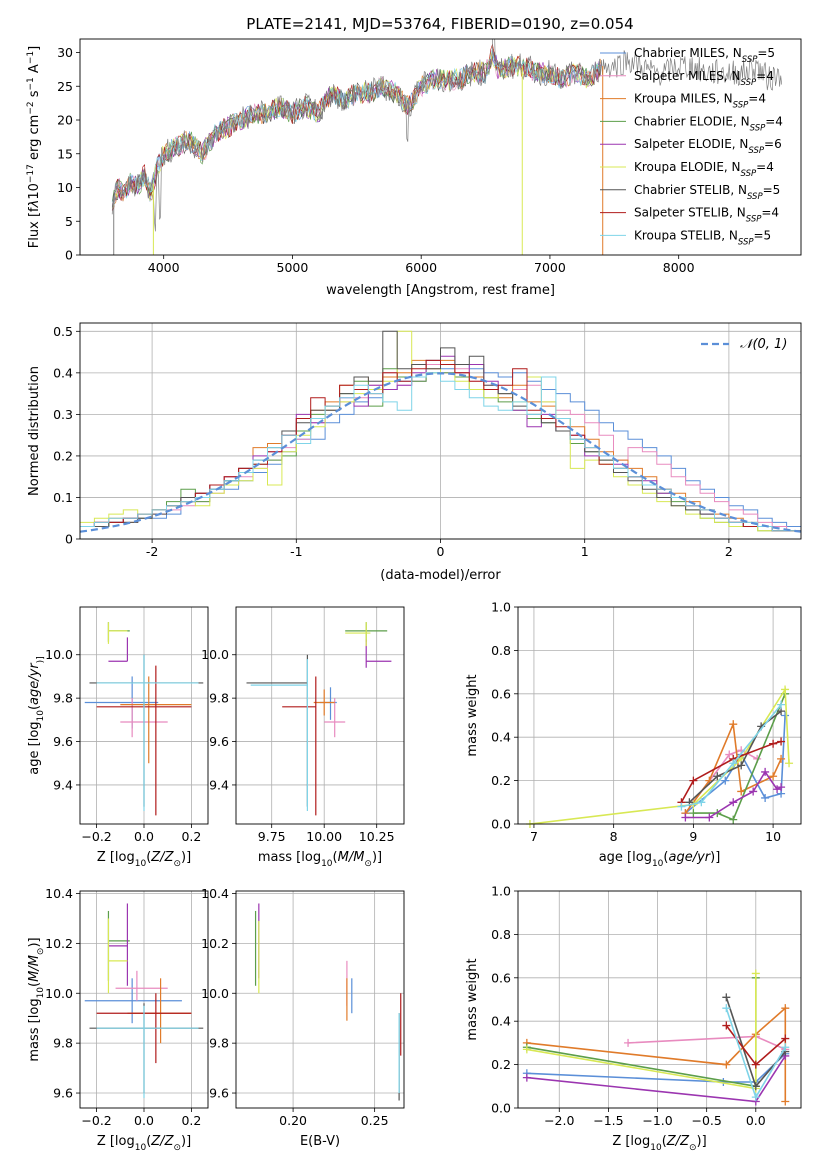  I want to click on weight-vs-age-ytick-label: 0.2, so click(501, 780).